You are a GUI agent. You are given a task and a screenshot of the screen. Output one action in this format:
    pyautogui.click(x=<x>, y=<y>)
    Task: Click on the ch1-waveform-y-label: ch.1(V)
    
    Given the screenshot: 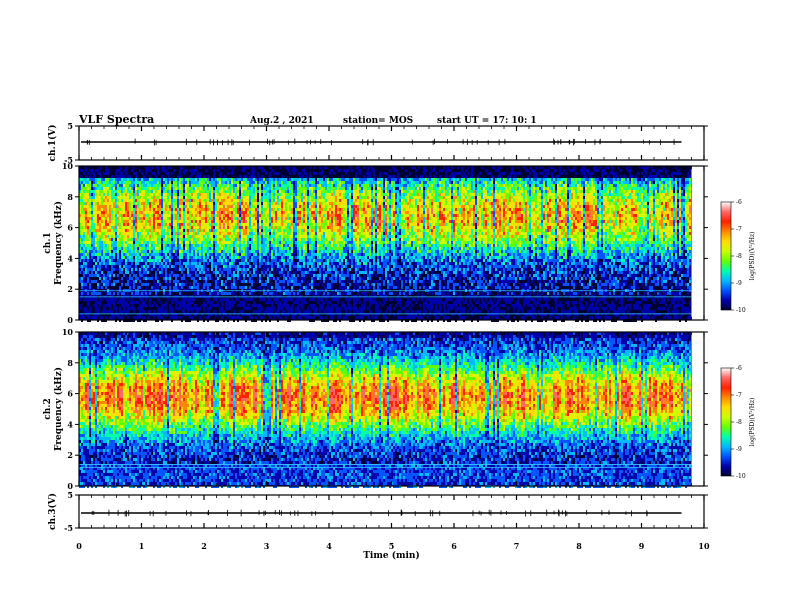 What is the action you would take?
    pyautogui.click(x=52, y=143)
    